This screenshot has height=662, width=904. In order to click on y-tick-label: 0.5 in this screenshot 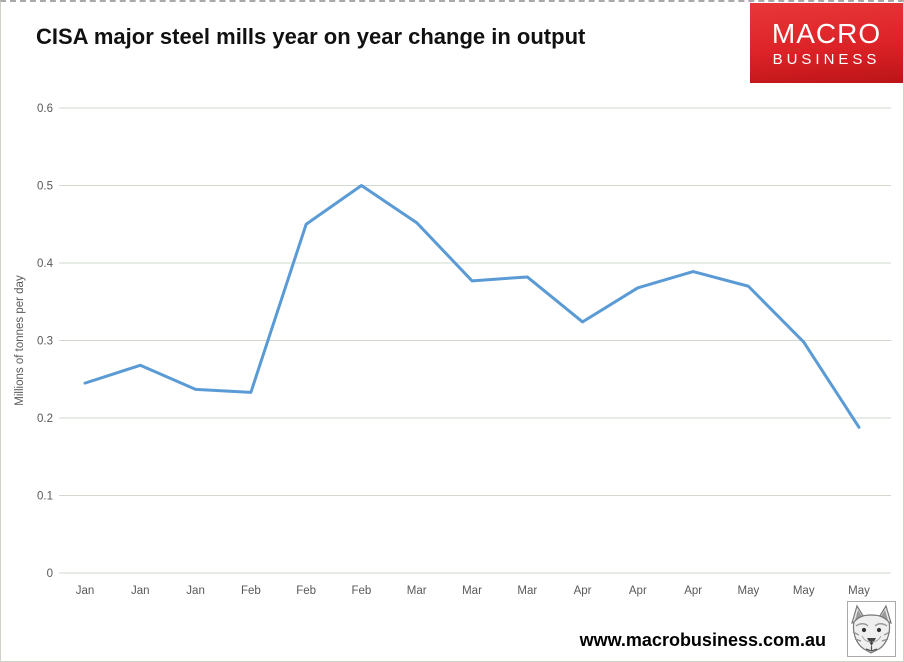, I will do `click(45, 187)`.